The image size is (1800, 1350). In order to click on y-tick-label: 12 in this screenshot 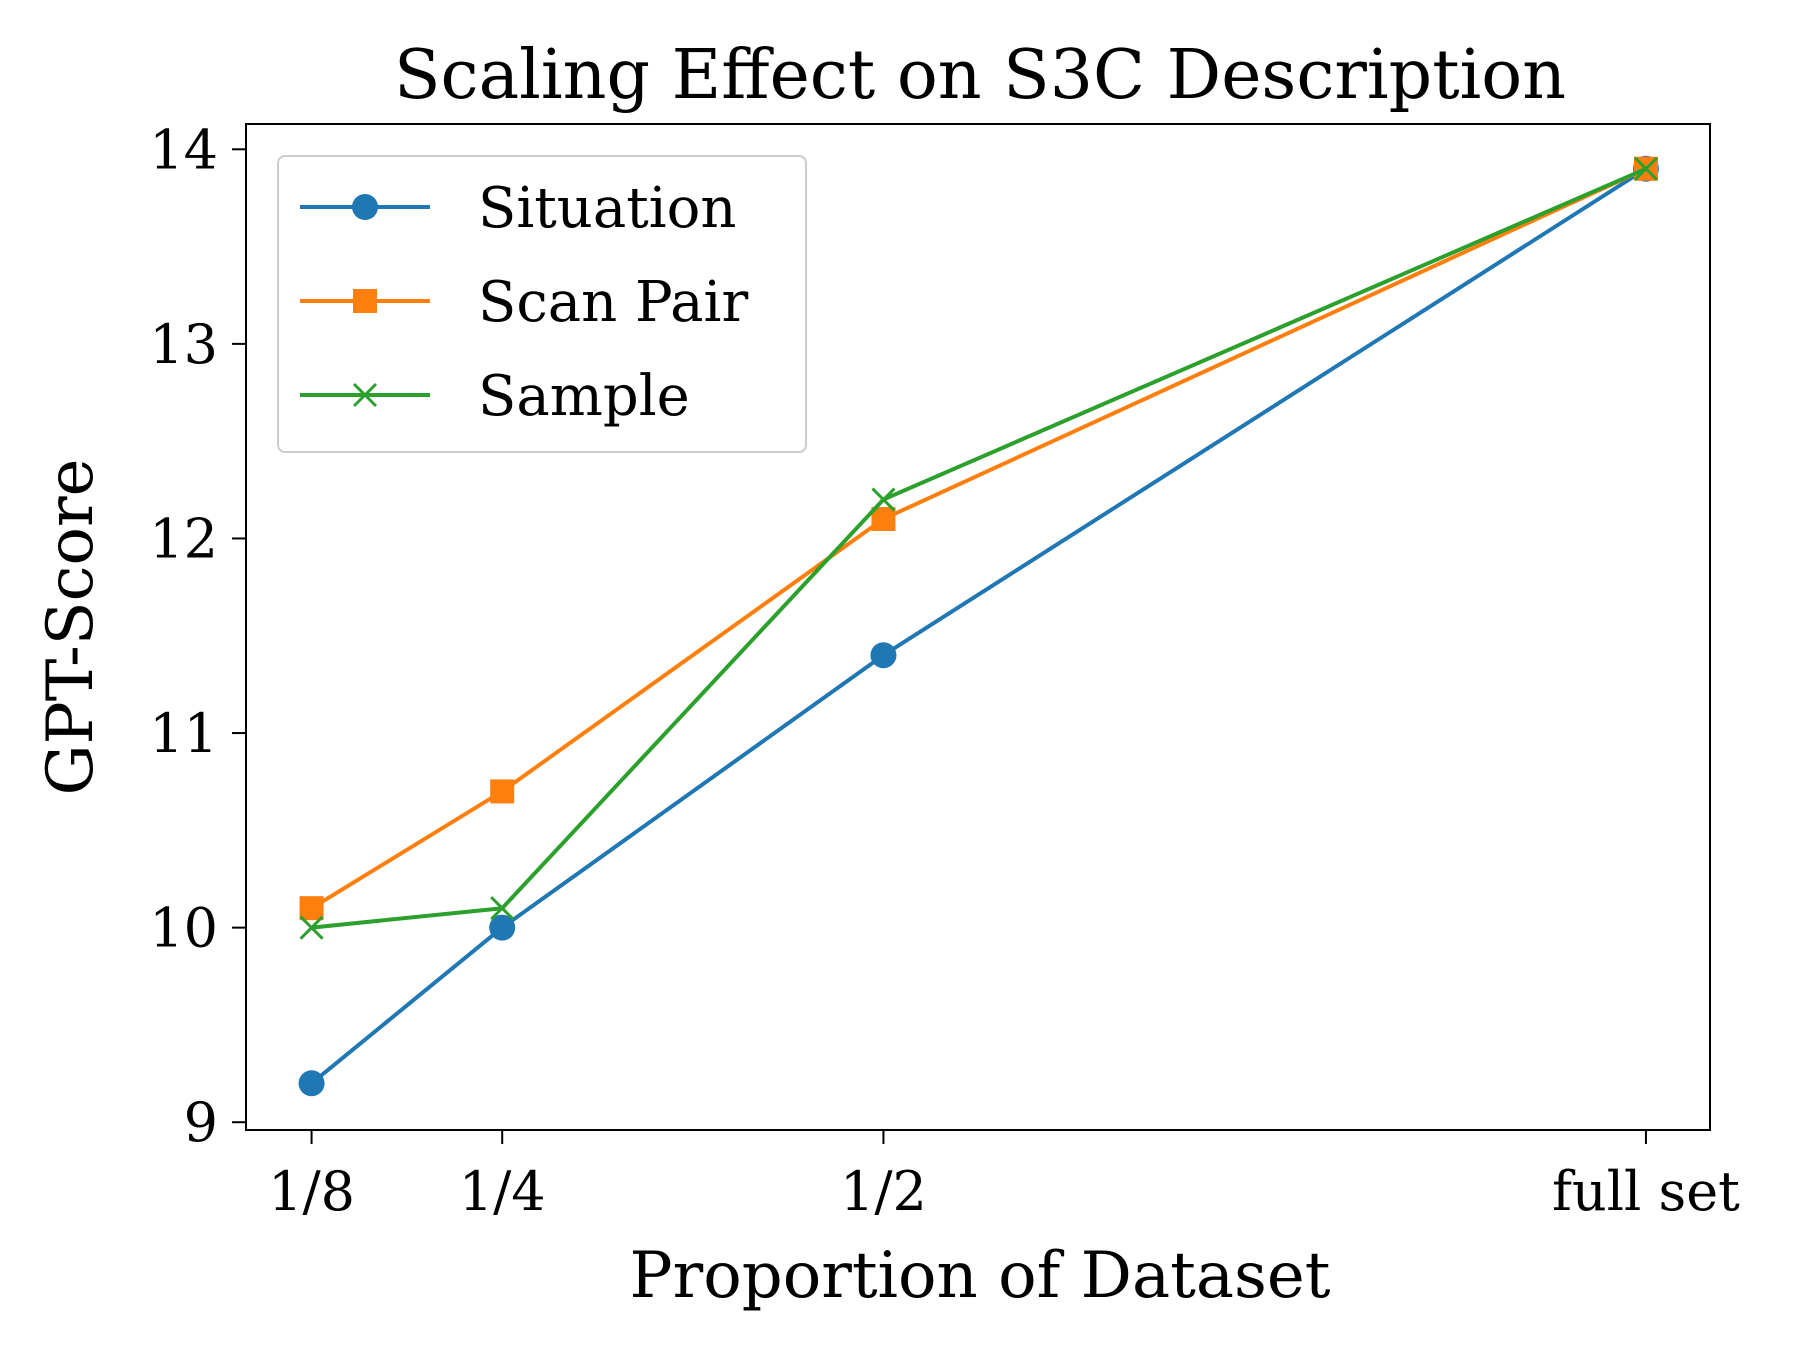, I will do `click(183, 538)`.